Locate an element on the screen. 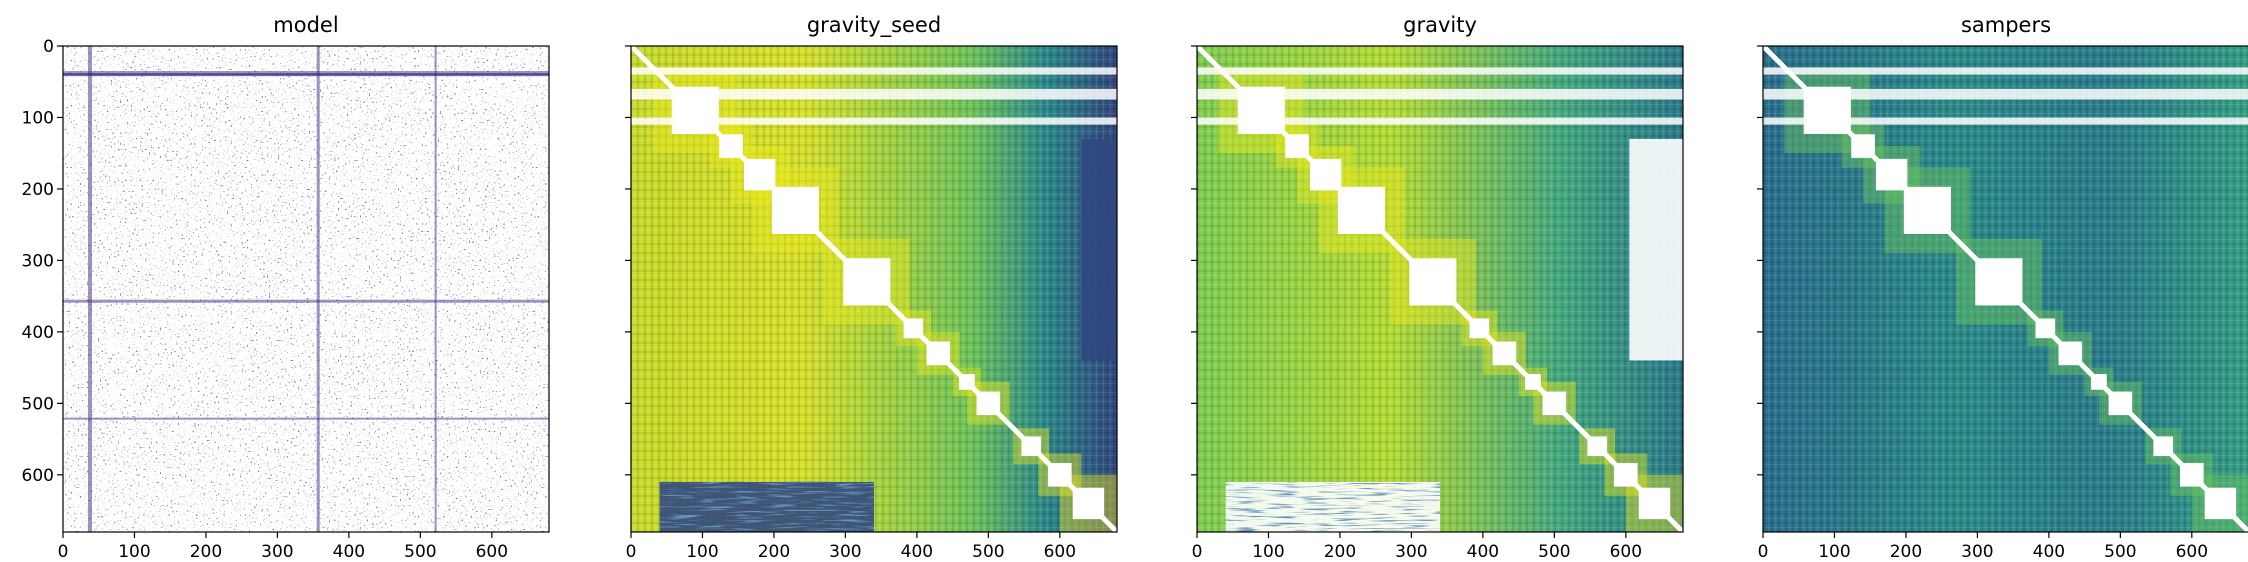 The width and height of the screenshot is (2248, 562). y-tick-label: 600 is located at coordinates (38, 476).